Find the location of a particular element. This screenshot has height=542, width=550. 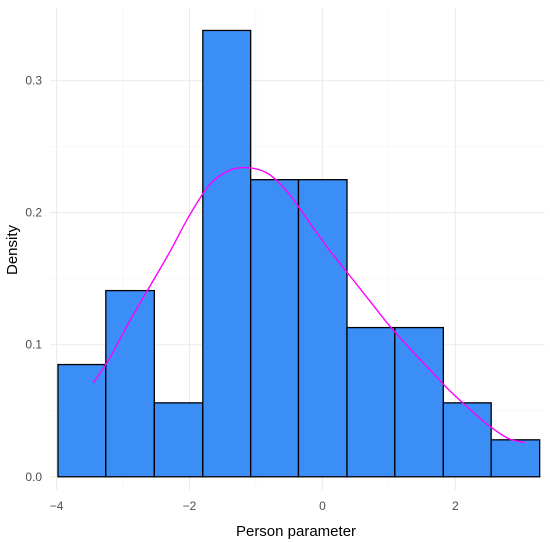

y-tick-label: 0.3 is located at coordinates (33, 81).